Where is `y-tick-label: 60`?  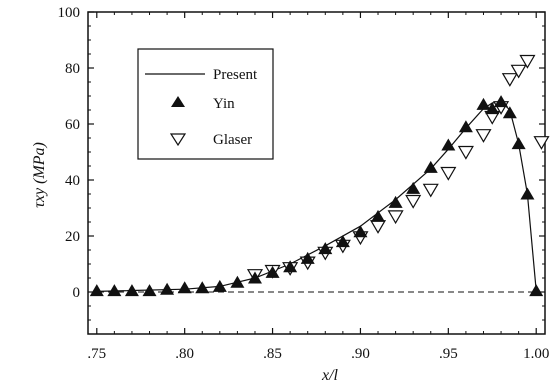 y-tick-label: 60 is located at coordinates (72, 125).